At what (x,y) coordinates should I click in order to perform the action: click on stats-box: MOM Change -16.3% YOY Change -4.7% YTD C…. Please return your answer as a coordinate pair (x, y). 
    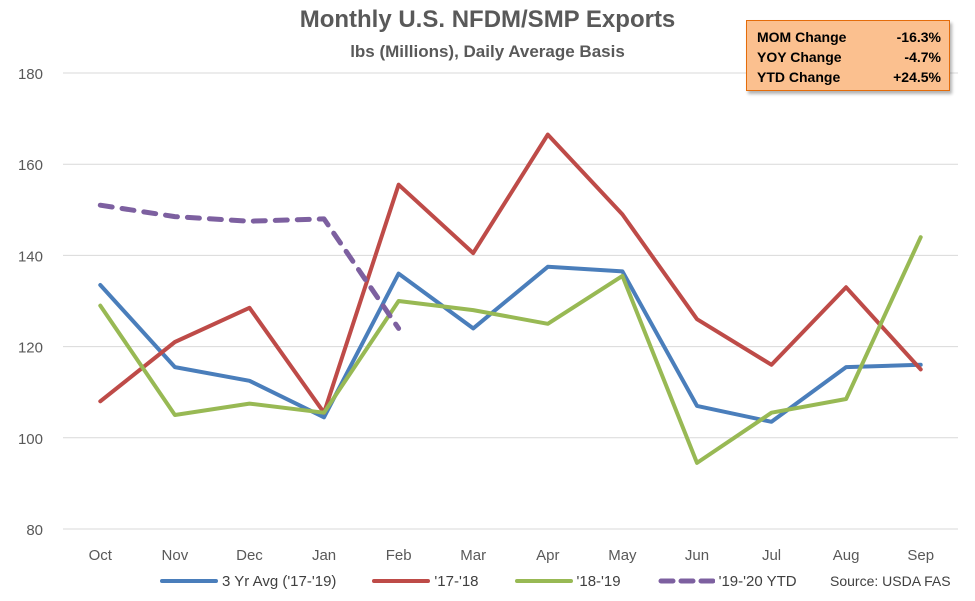
    Looking at the image, I should click on (848, 55).